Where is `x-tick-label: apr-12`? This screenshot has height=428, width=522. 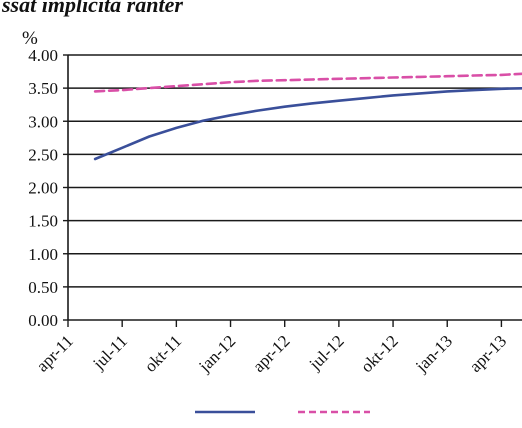 x-tick-label: apr-12 is located at coordinates (271, 353).